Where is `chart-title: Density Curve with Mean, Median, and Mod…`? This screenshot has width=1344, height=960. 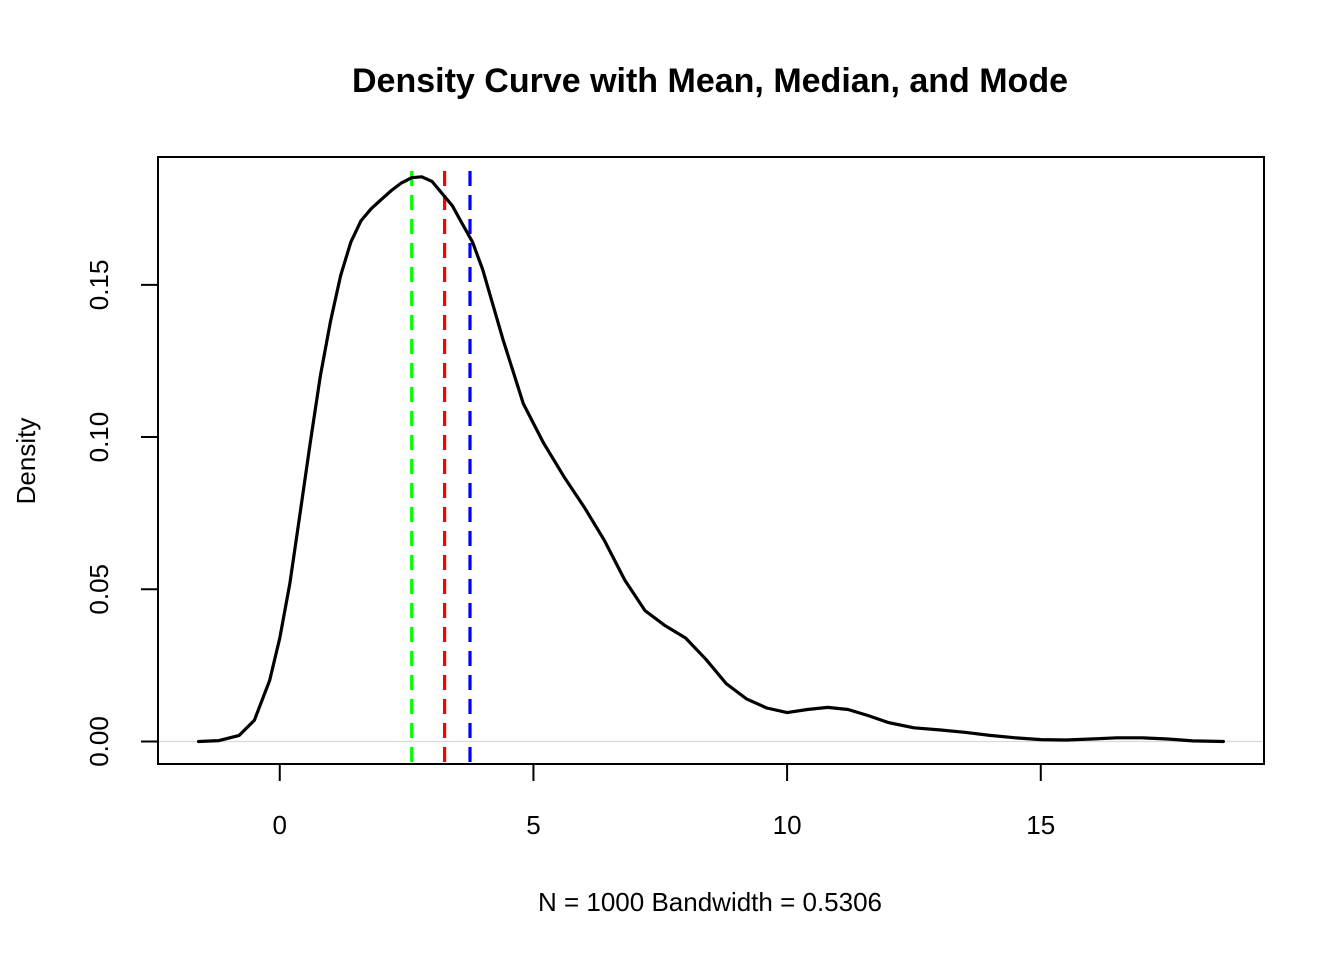
chart-title: Density Curve with Mean, Median, and Mod… is located at coordinates (710, 81).